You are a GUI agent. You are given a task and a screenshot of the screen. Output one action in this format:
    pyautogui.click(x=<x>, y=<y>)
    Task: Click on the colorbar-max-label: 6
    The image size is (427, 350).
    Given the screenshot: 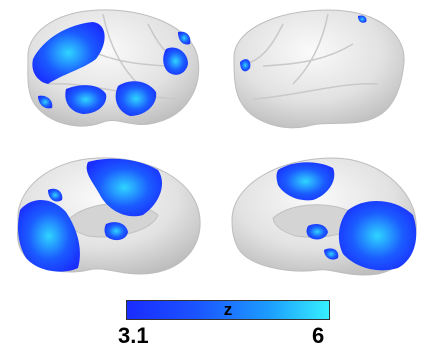 What is the action you would take?
    pyautogui.click(x=318, y=335)
    